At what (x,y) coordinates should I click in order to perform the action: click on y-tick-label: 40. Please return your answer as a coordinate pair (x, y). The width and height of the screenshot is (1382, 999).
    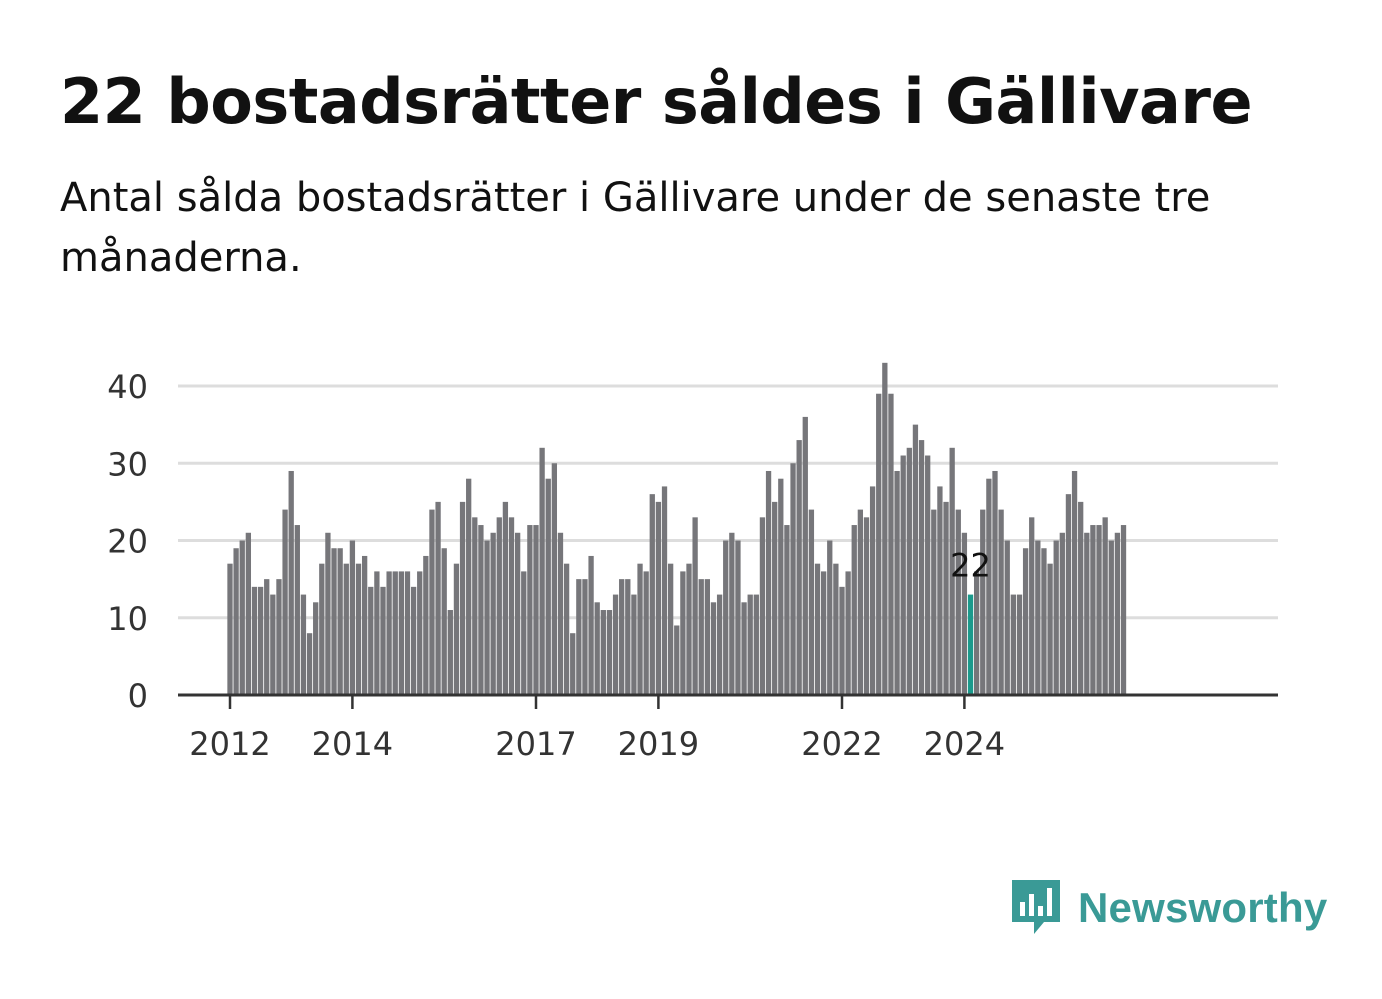
    Looking at the image, I should click on (127, 387).